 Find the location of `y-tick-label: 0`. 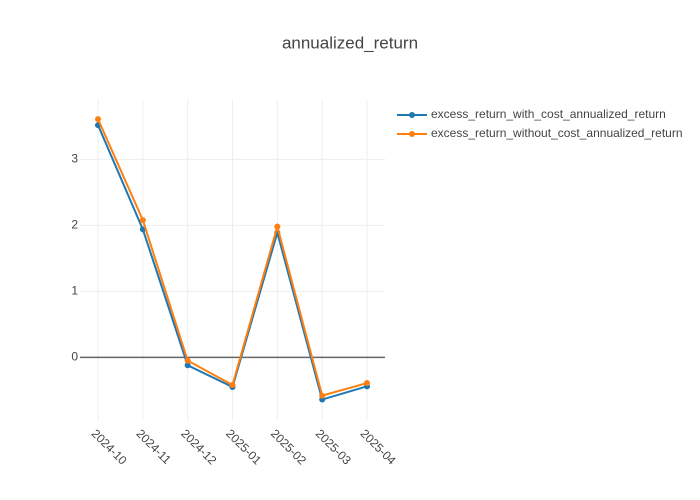

y-tick-label: 0 is located at coordinates (74, 356).